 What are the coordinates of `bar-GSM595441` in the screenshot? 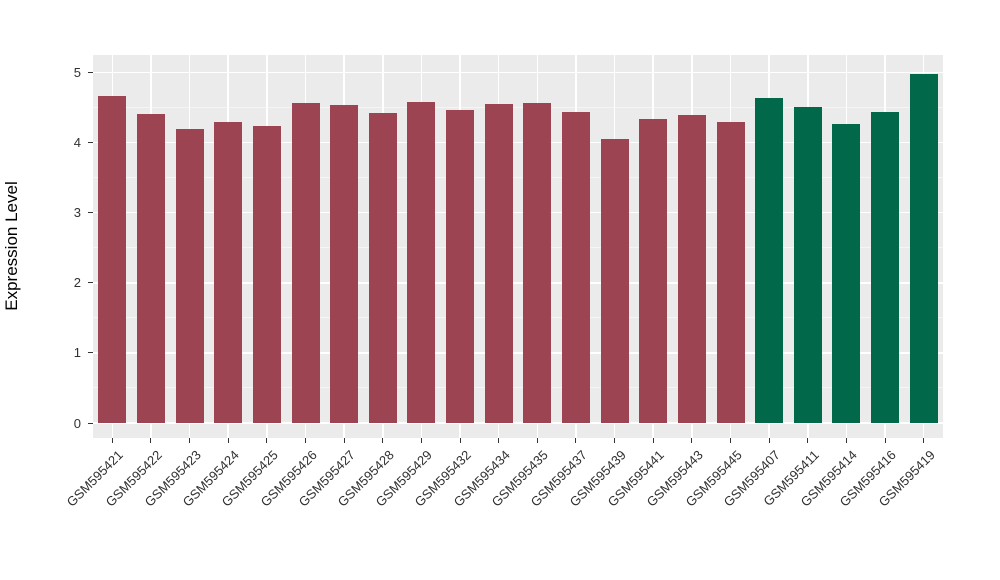 It's located at (653, 270).